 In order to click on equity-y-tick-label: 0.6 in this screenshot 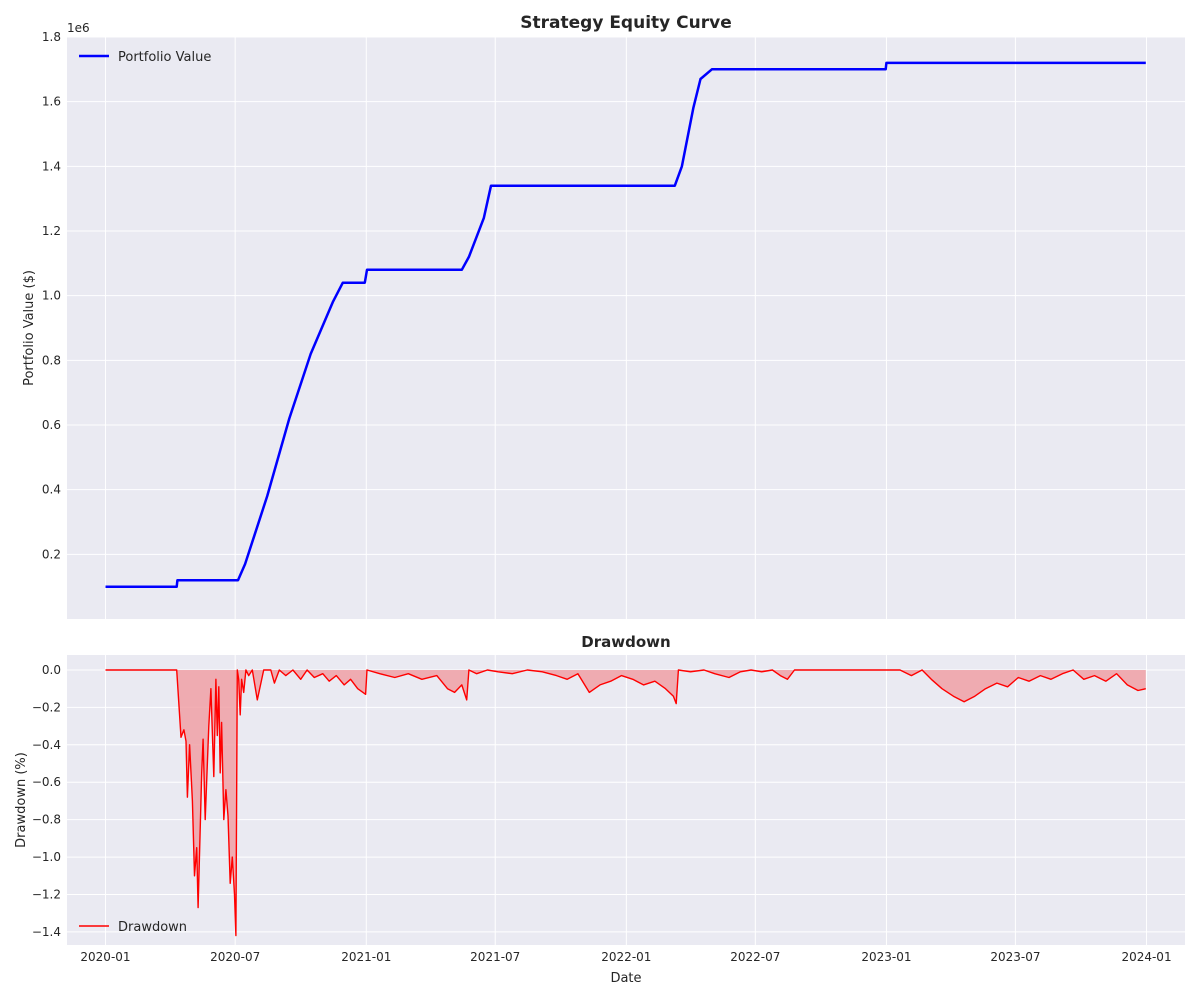, I will do `click(51, 425)`.